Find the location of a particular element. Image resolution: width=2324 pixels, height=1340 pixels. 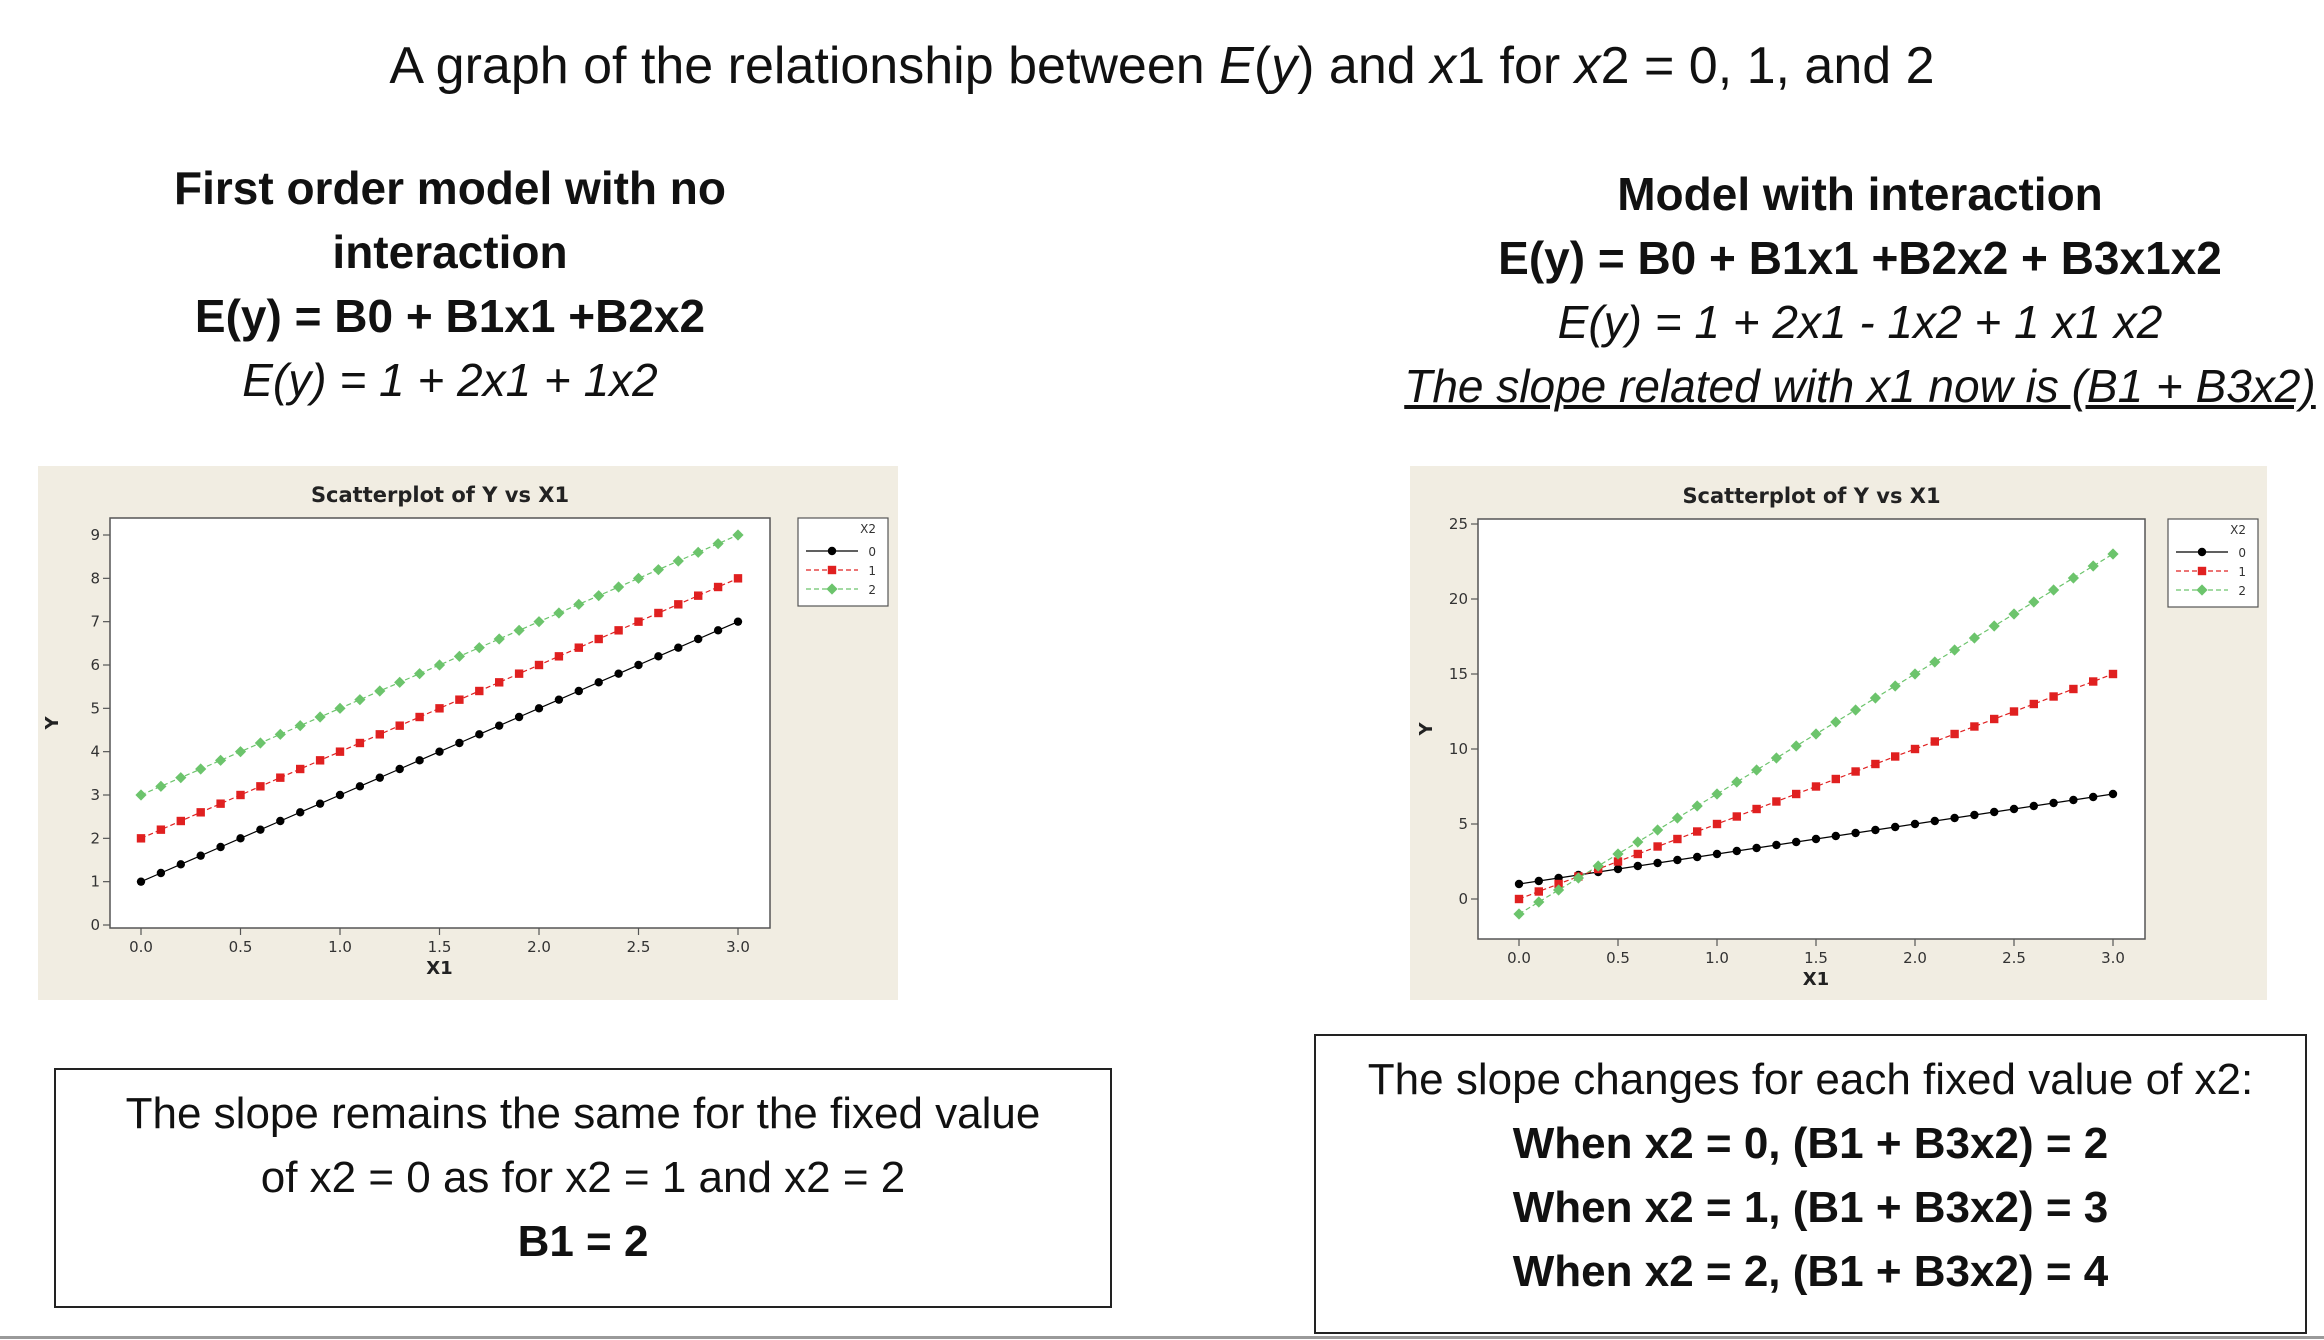

x-tick-label: 0.5 is located at coordinates (241, 947).